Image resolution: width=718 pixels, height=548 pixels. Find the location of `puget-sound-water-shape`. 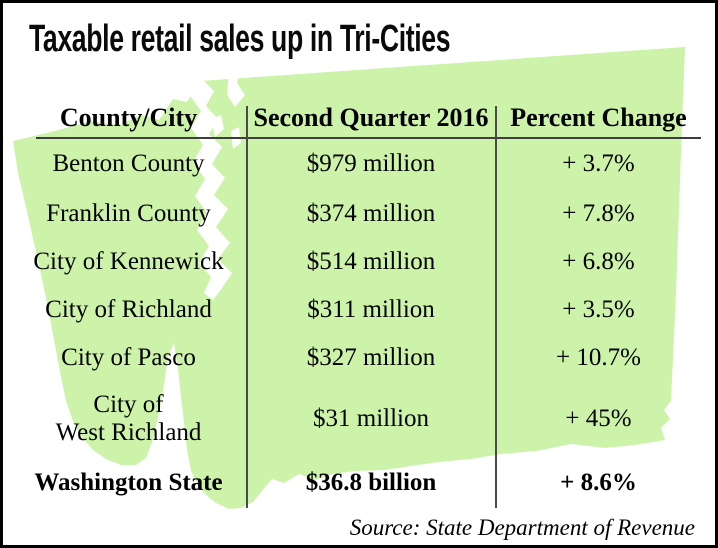

puget-sound-water-shape is located at coordinates (210, 181).